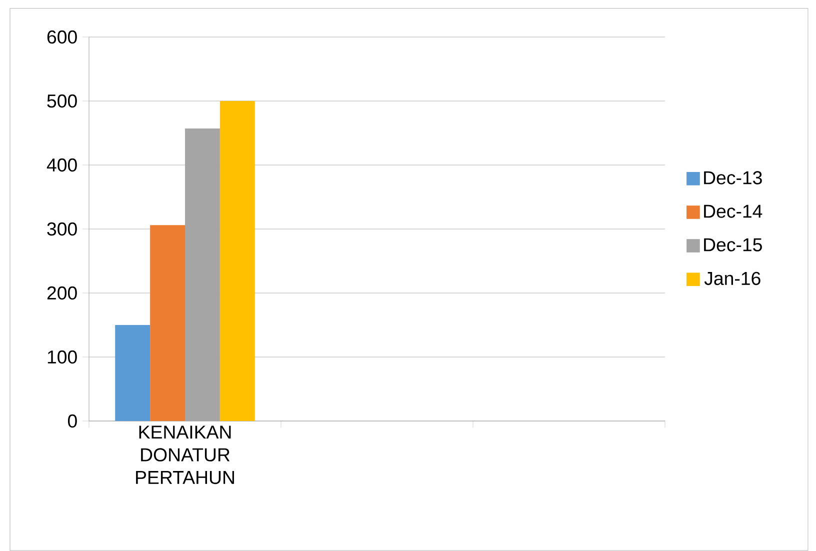 The image size is (816, 551). Describe the element at coordinates (733, 177) in the screenshot. I see `legend-label: Dec-13` at that location.